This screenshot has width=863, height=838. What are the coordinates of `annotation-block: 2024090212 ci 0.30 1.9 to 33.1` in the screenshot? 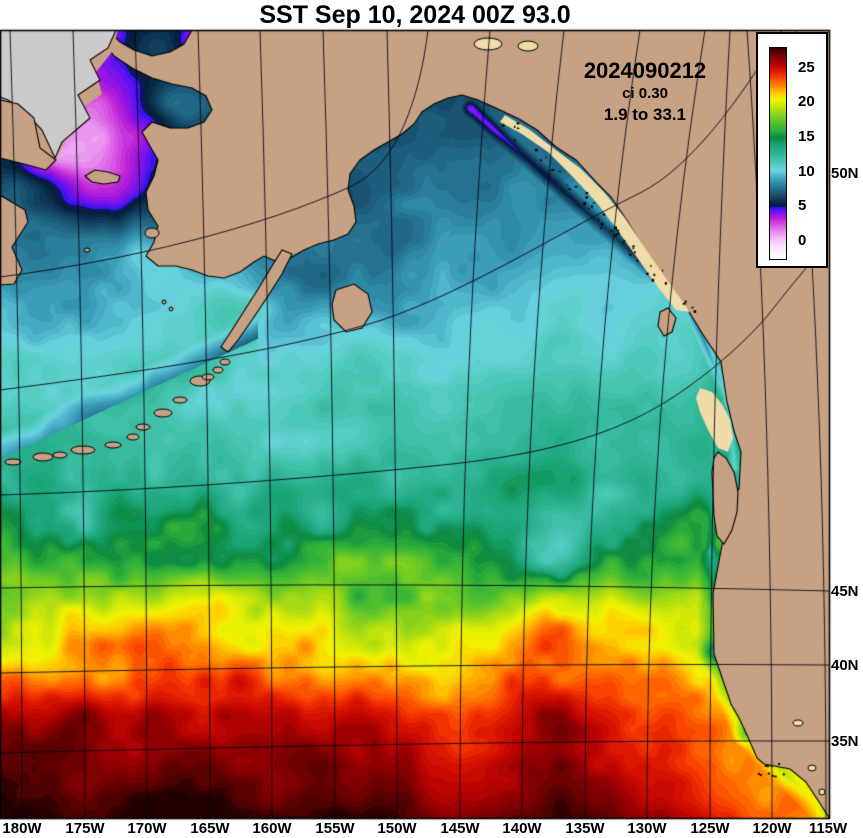 It's located at (645, 92).